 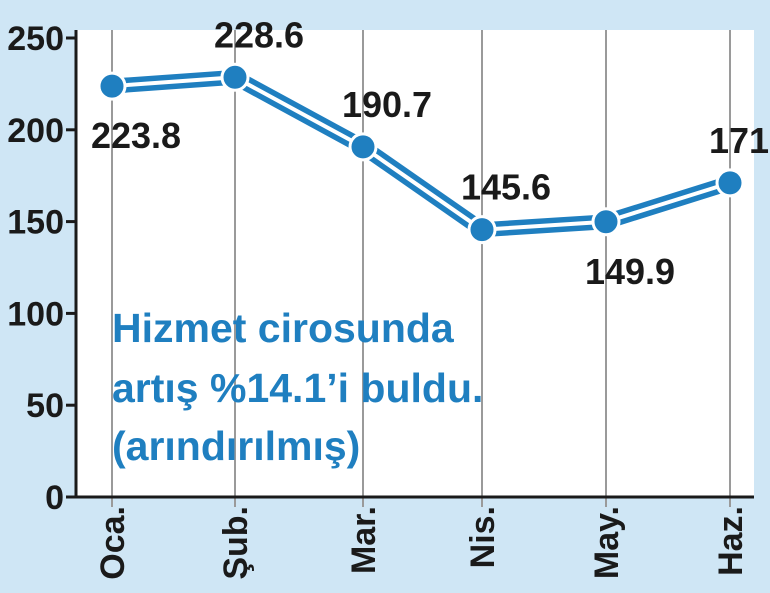 What do you see at coordinates (236, 543) in the screenshot?
I see `x-tick-label: Şub.` at bounding box center [236, 543].